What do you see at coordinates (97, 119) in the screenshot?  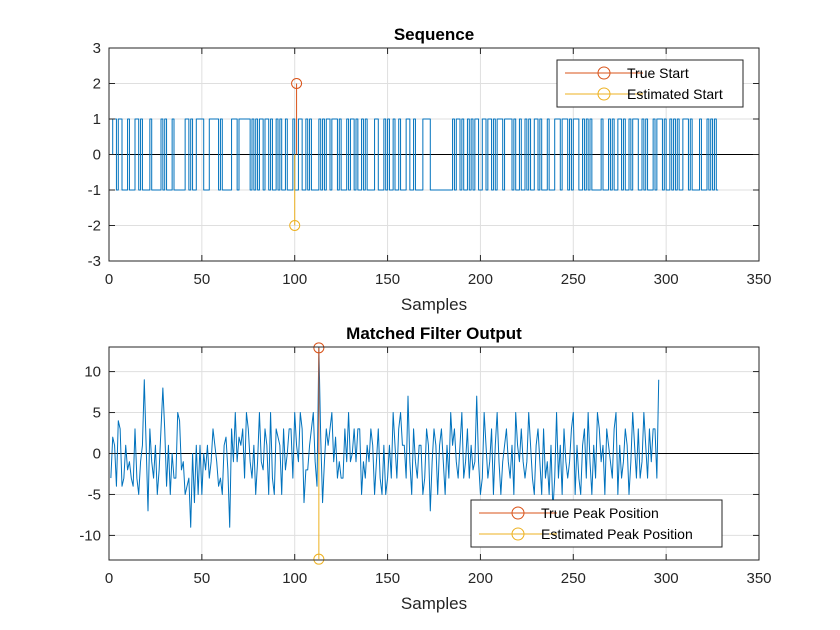 I see `y-tick-label: 1` at bounding box center [97, 119].